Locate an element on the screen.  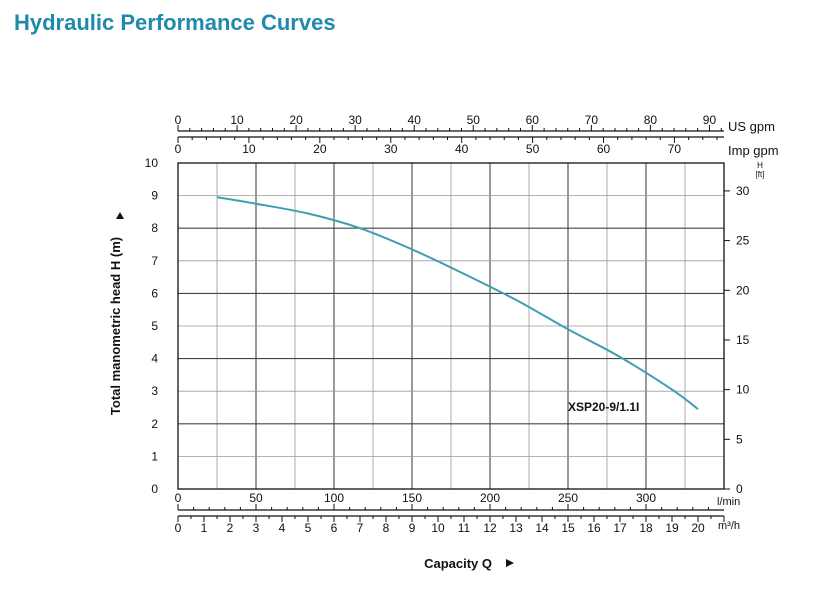
y-axis-arrow-icon is located at coordinates (120, 215).